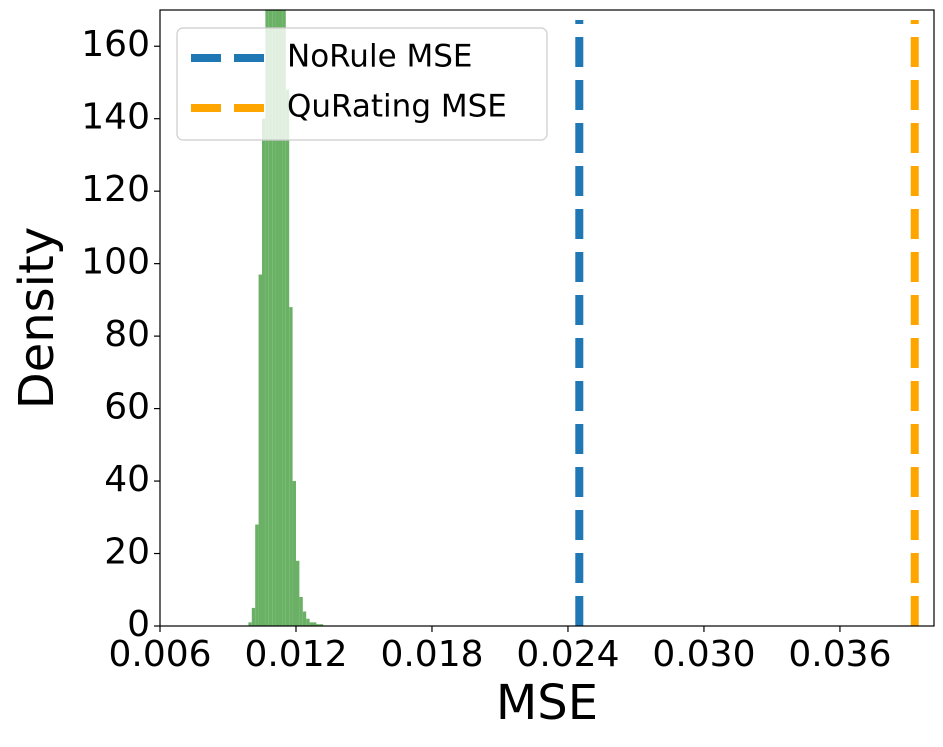  What do you see at coordinates (295, 654) in the screenshot?
I see `x-tick-label: 0.012` at bounding box center [295, 654].